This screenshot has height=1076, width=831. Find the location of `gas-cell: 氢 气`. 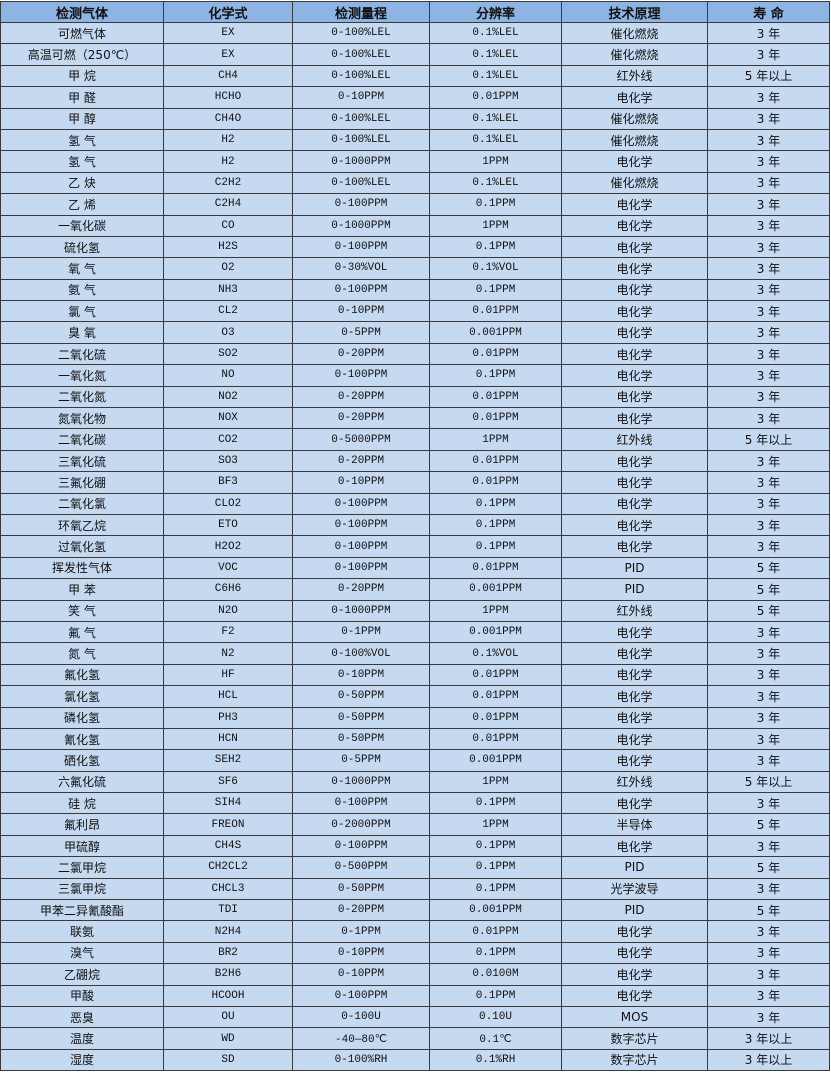

gas-cell: 氢 气 is located at coordinates (82, 140).